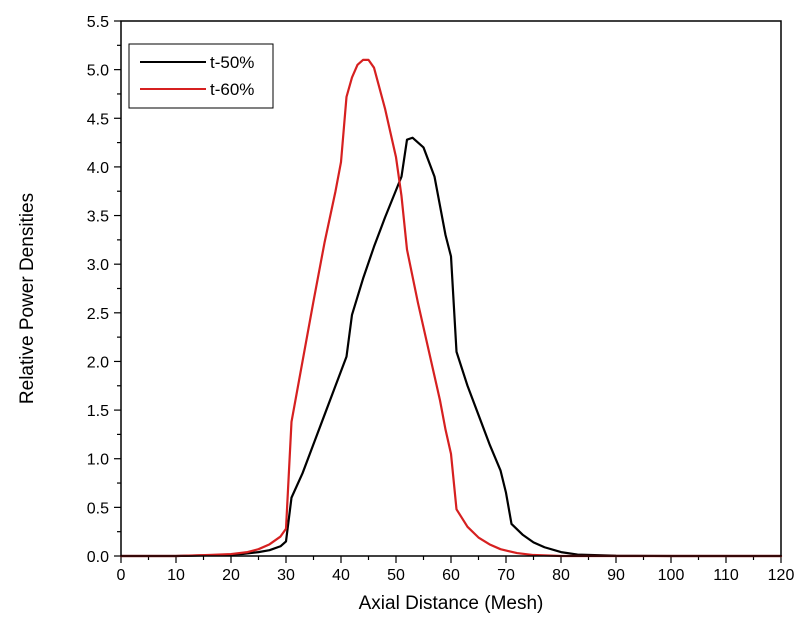 This screenshot has height=641, width=803. Describe the element at coordinates (451, 575) in the screenshot. I see `x-tick-label: 60` at that location.